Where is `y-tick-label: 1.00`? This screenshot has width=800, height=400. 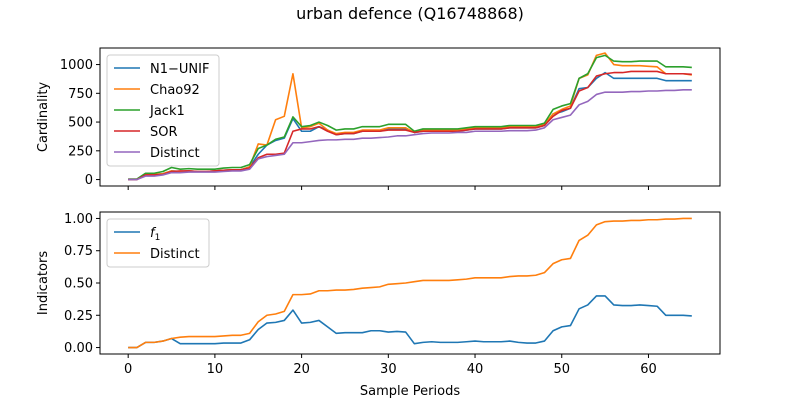
y-tick-label: 1.00 is located at coordinates (78, 219).